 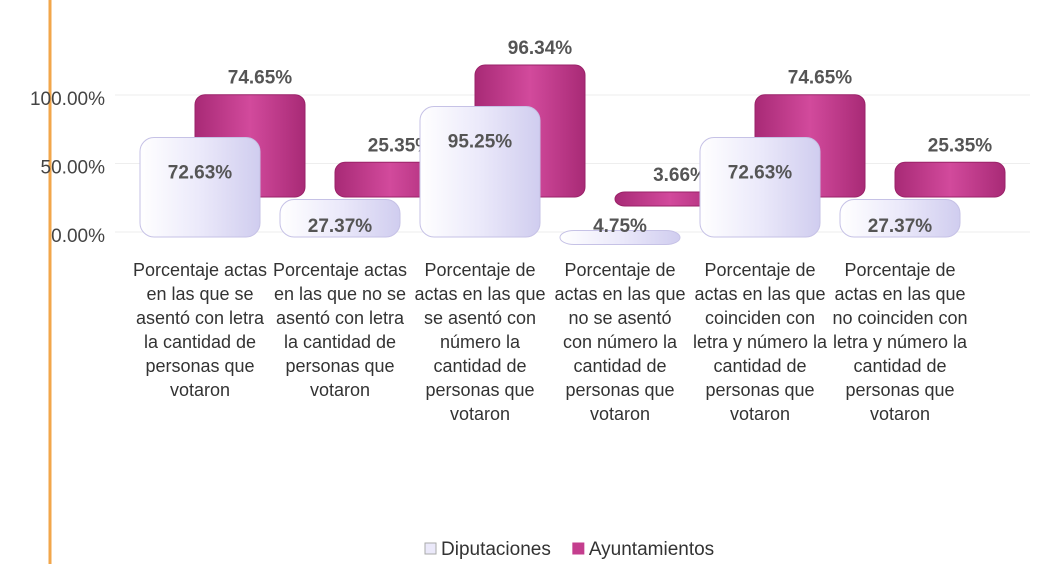 I want to click on y-tick-label: 100.00%, so click(x=67, y=99).